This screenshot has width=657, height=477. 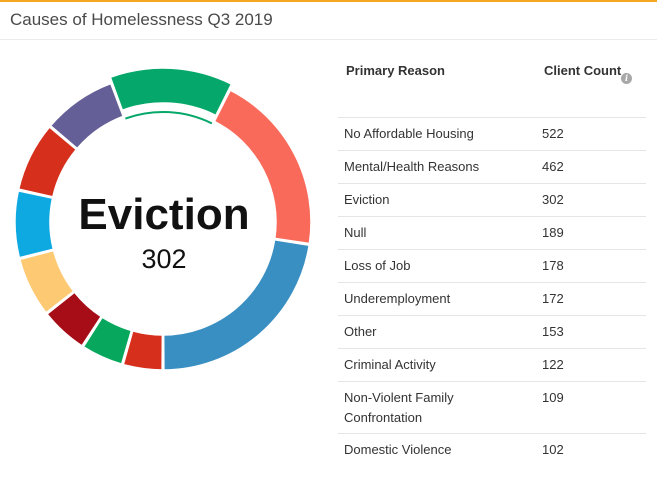 I want to click on header-primary-reason: Primary Reason, so click(x=395, y=70).